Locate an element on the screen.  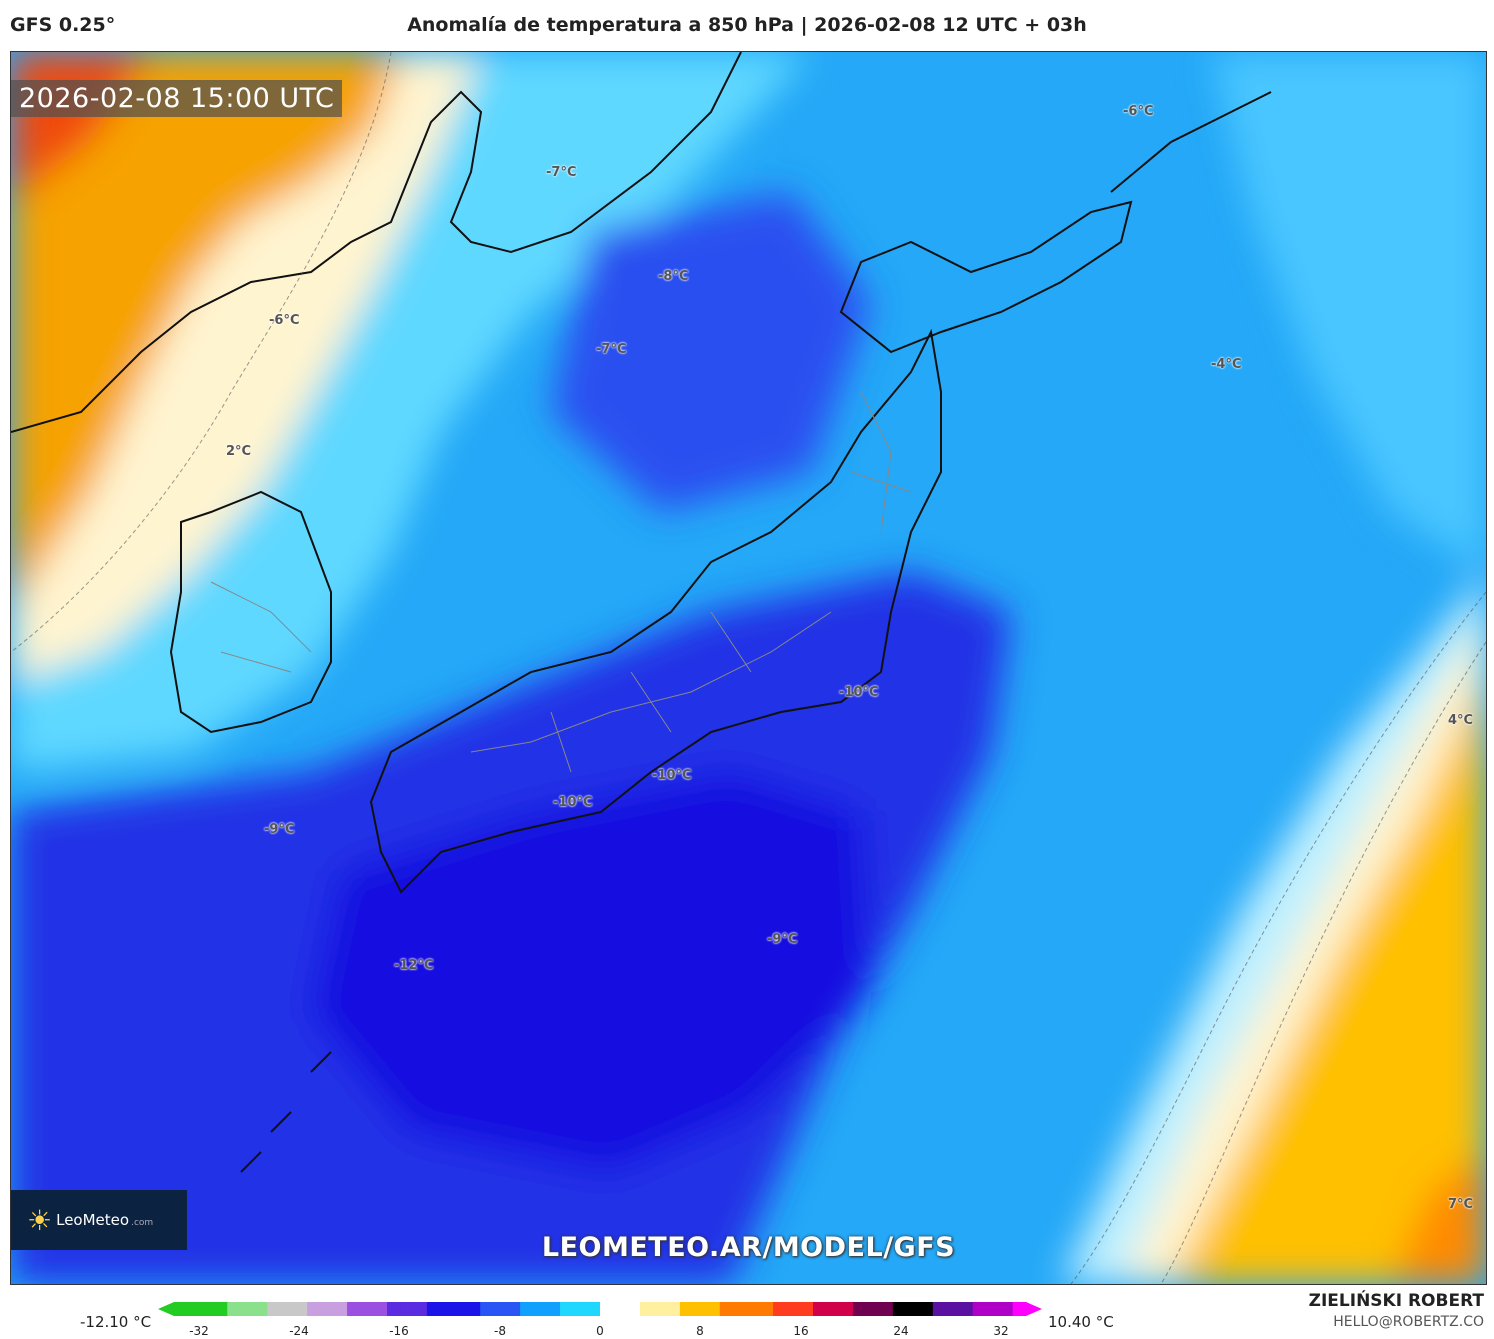
colorbar-tick: -32 is located at coordinates (199, 1331).